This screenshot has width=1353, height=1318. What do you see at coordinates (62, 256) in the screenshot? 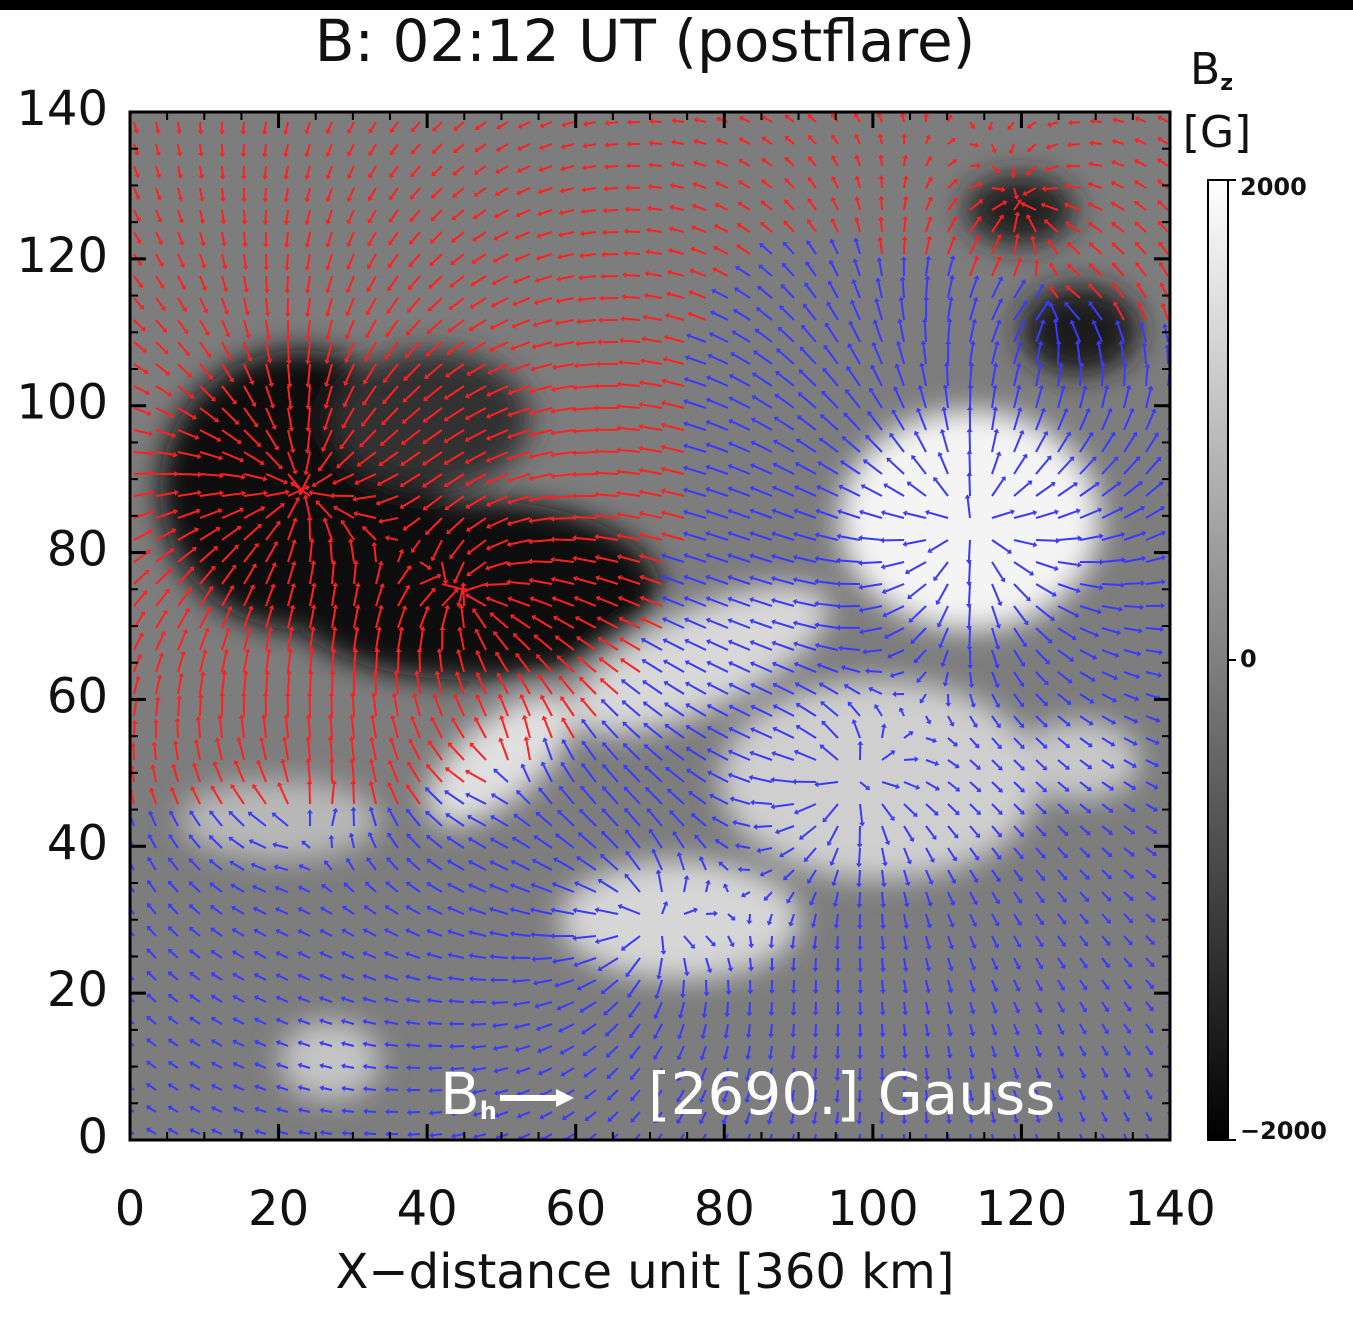
I see `y-tick-label: 120` at bounding box center [62, 256].